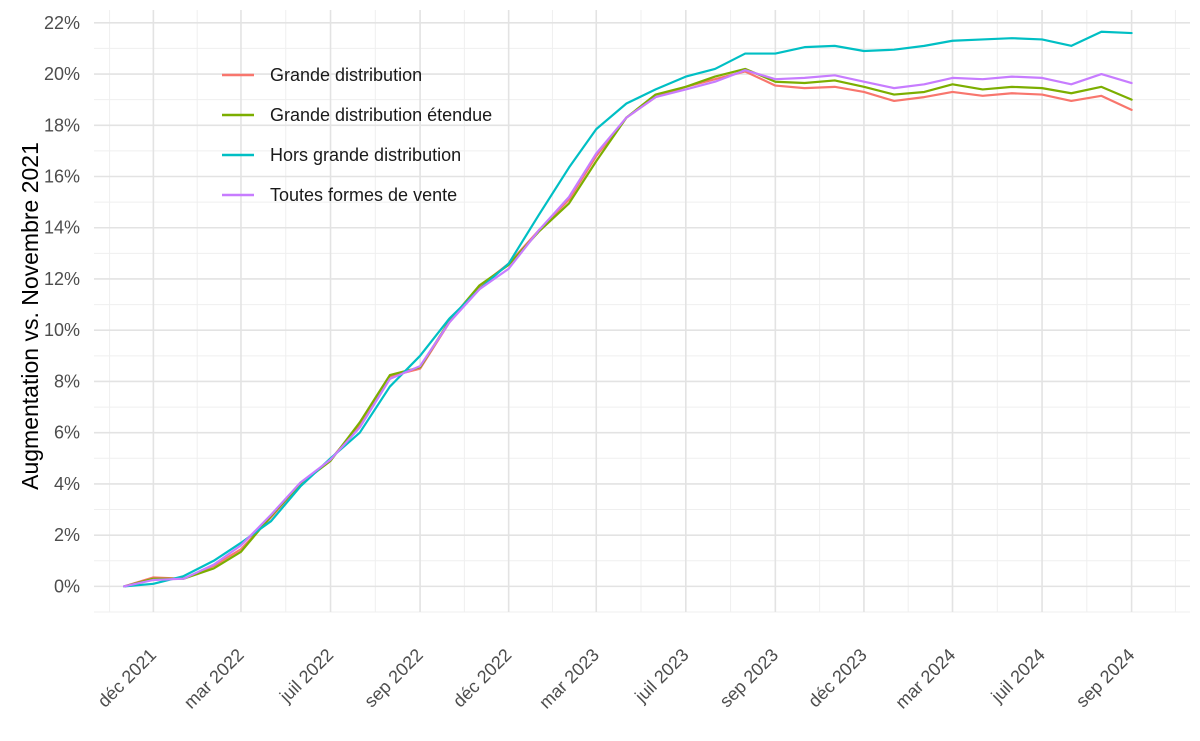 The image size is (1200, 741). I want to click on y-tick-label: 22%, so click(62, 23).